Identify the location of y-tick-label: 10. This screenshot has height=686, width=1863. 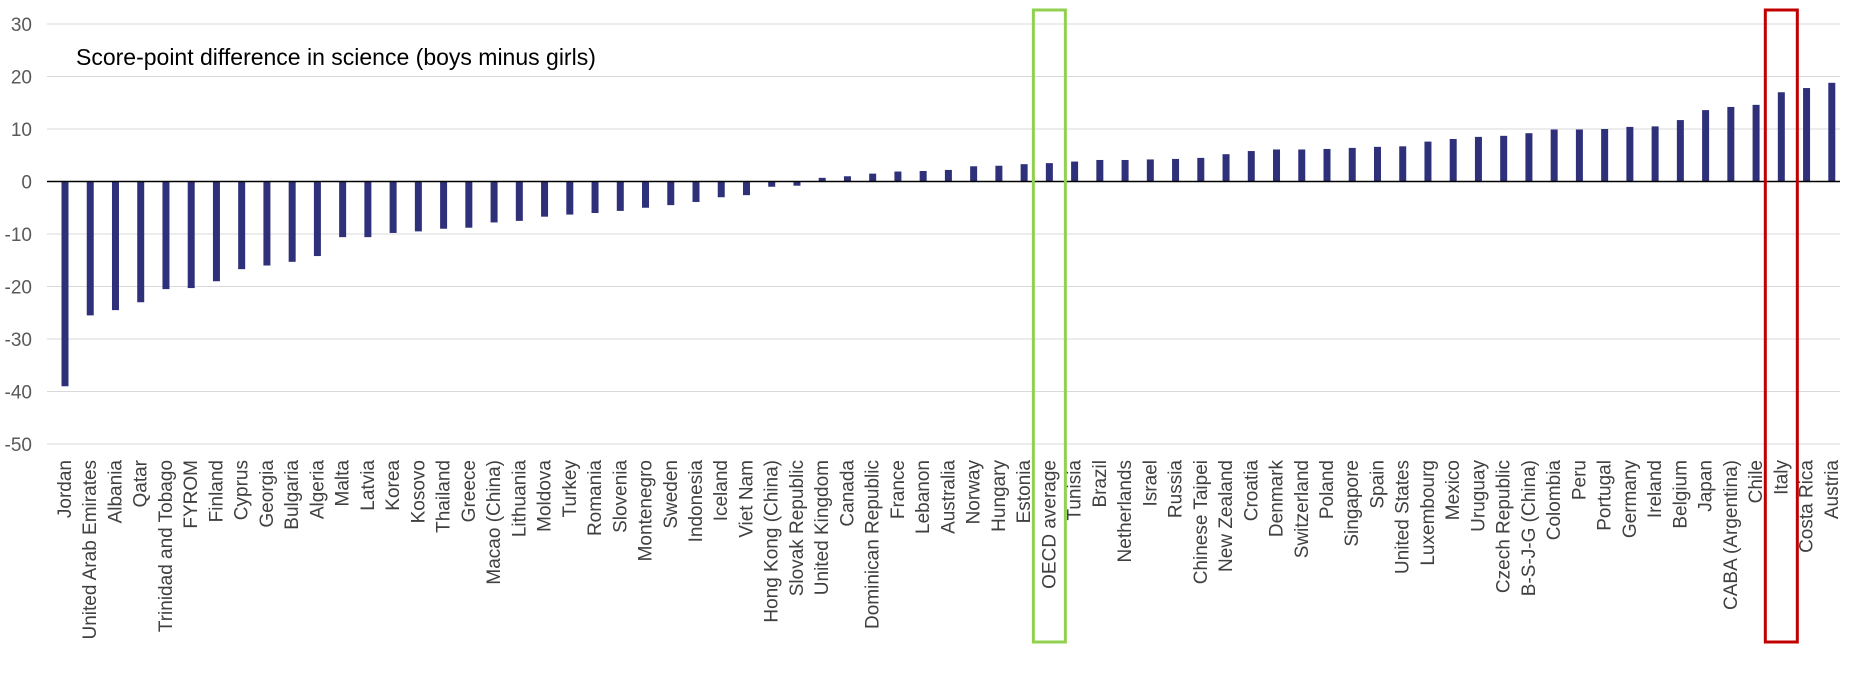
(21, 130).